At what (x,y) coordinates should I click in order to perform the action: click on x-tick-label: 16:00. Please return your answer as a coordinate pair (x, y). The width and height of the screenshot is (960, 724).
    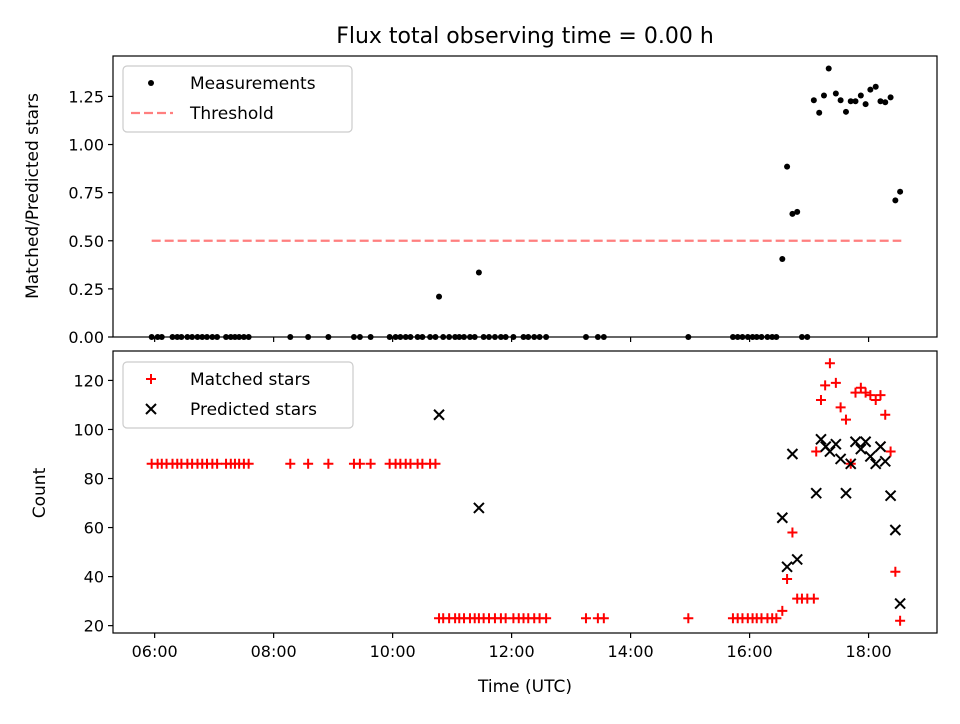
    Looking at the image, I should click on (750, 651).